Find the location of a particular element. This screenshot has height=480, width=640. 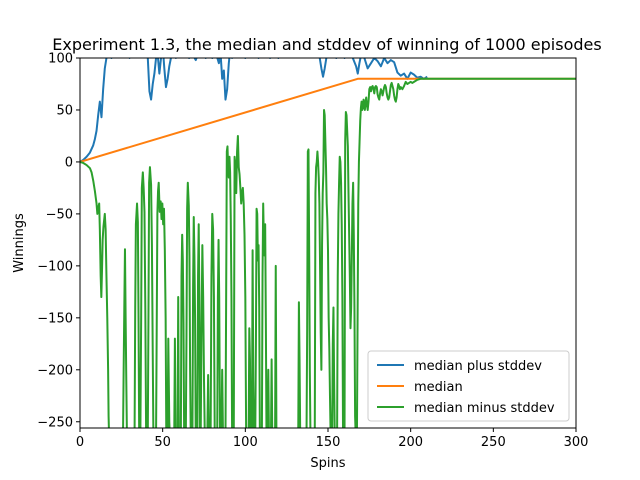

x-tick-label: 200 is located at coordinates (410, 442).